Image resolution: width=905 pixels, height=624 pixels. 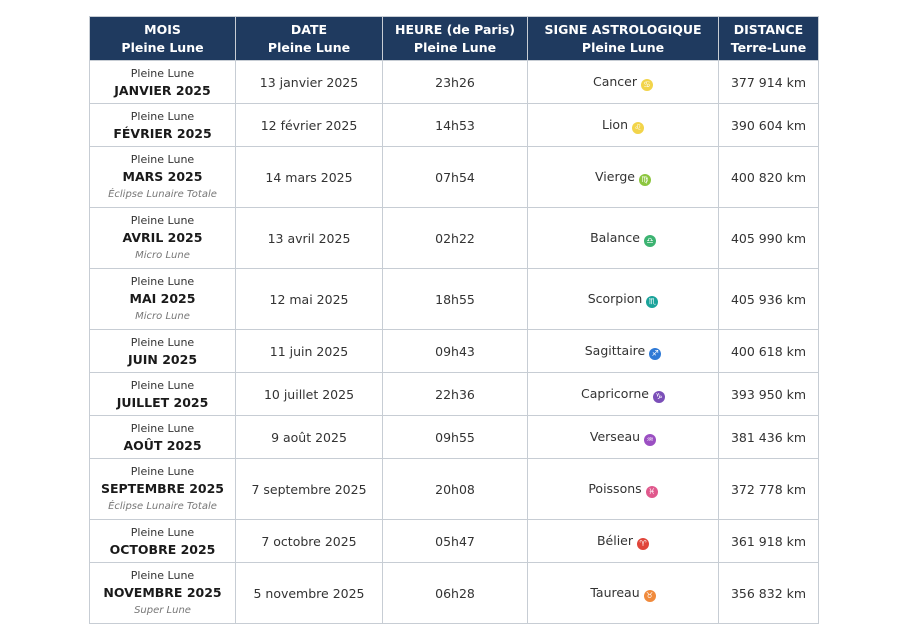 I want to click on zodiac-sign-icon: ♒, so click(x=650, y=439).